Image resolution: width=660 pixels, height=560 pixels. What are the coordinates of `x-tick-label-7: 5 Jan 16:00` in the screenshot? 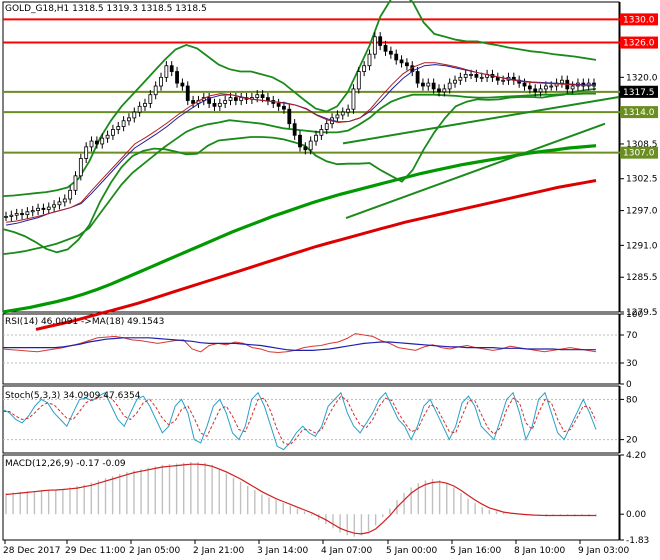 It's located at (476, 551).